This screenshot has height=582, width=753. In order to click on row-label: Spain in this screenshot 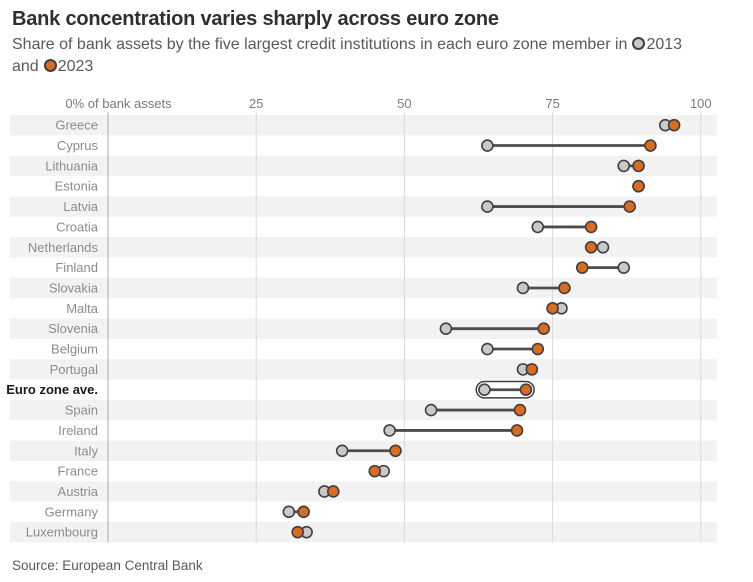, I will do `click(81, 410)`.